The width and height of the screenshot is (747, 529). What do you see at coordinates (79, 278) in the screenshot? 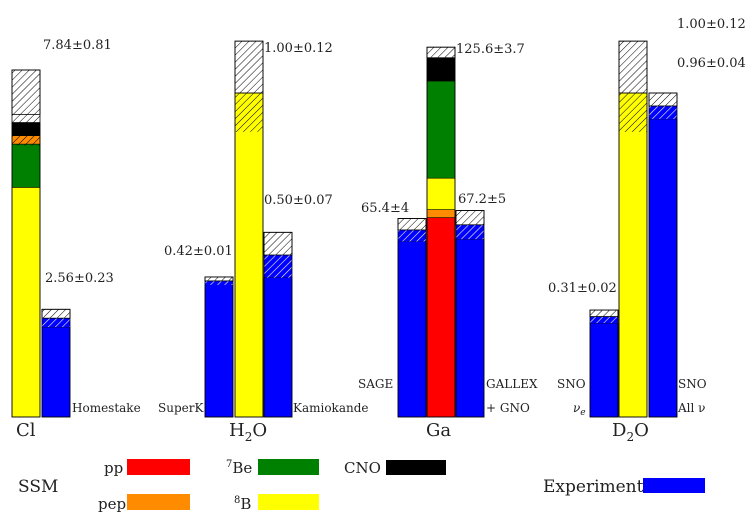
I see `value-label-homestake: 2.56±0.23` at bounding box center [79, 278].